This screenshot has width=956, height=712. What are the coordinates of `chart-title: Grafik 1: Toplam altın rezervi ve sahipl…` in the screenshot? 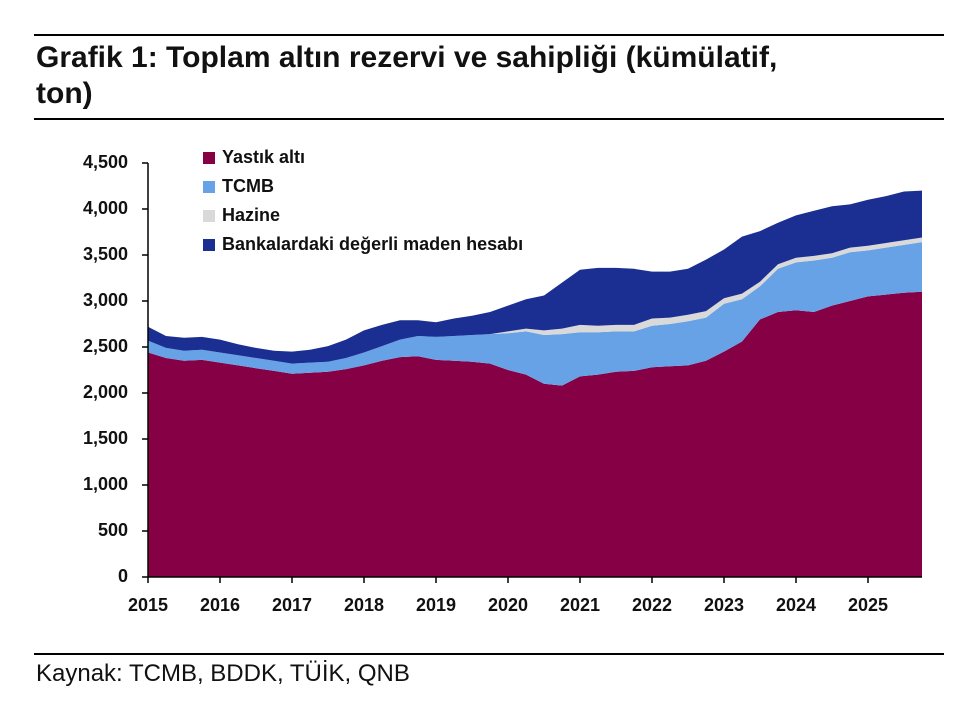 It's located at (407, 75).